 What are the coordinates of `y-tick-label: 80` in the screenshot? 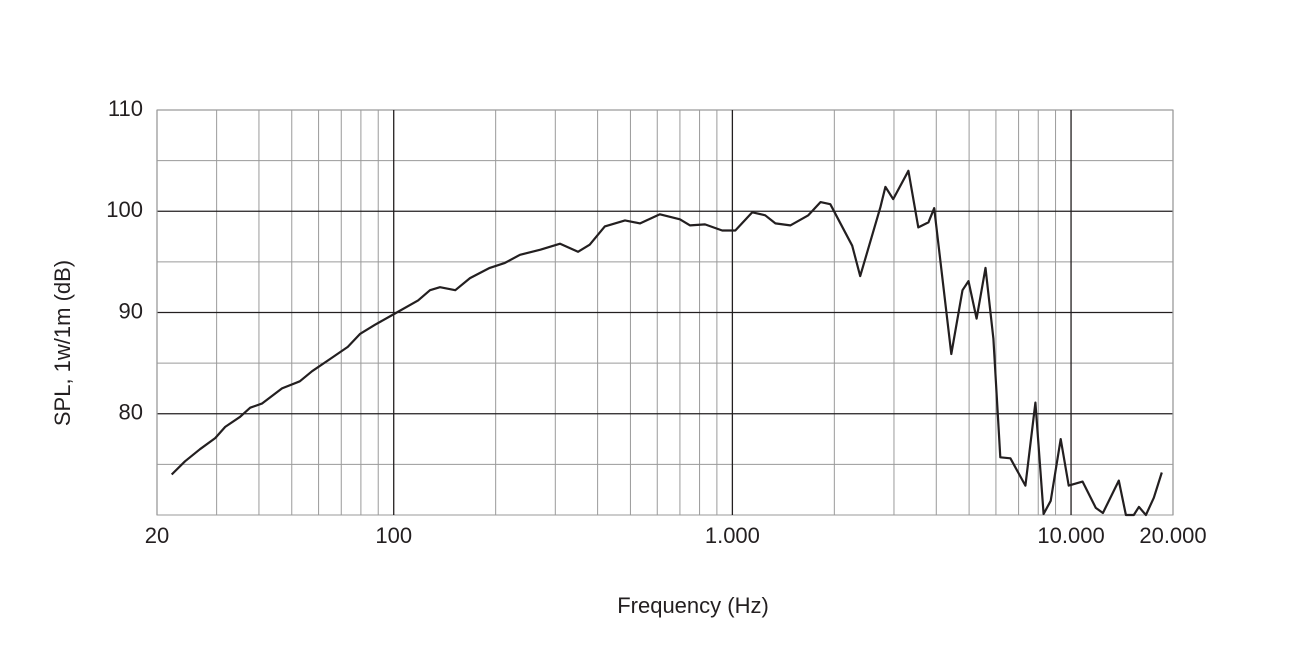 It's located at (131, 412).